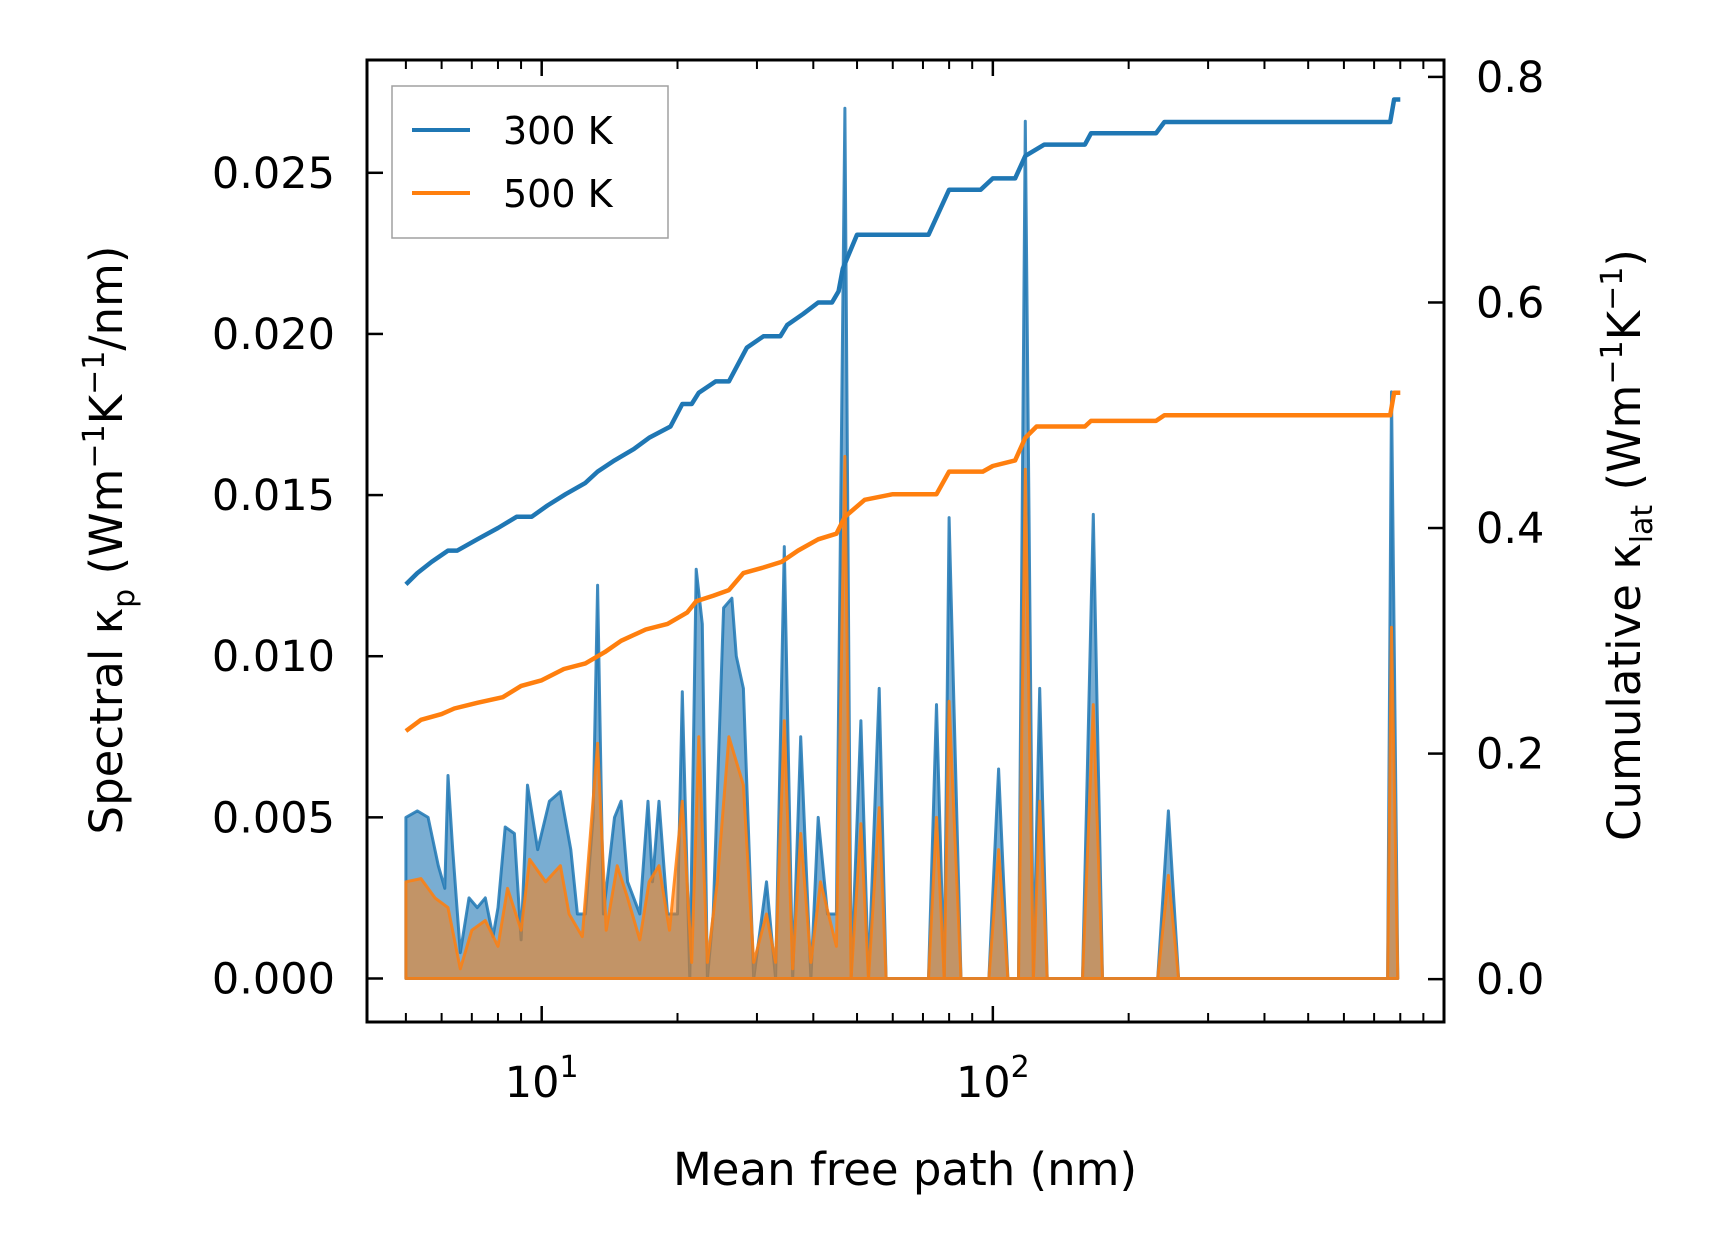 This screenshot has width=1716, height=1255. What do you see at coordinates (273, 174) in the screenshot?
I see `left-y-tick-label: 0.025` at bounding box center [273, 174].